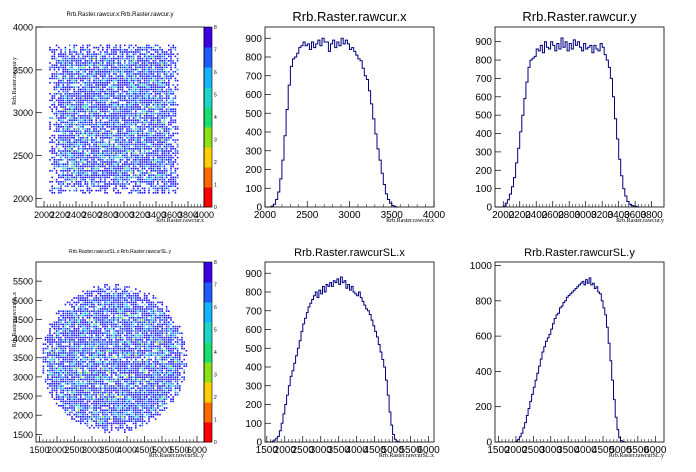 The height and width of the screenshot is (472, 696). Describe the element at coordinates (140, 215) in the screenshot. I see `x-tick-label: 3200` at that location.